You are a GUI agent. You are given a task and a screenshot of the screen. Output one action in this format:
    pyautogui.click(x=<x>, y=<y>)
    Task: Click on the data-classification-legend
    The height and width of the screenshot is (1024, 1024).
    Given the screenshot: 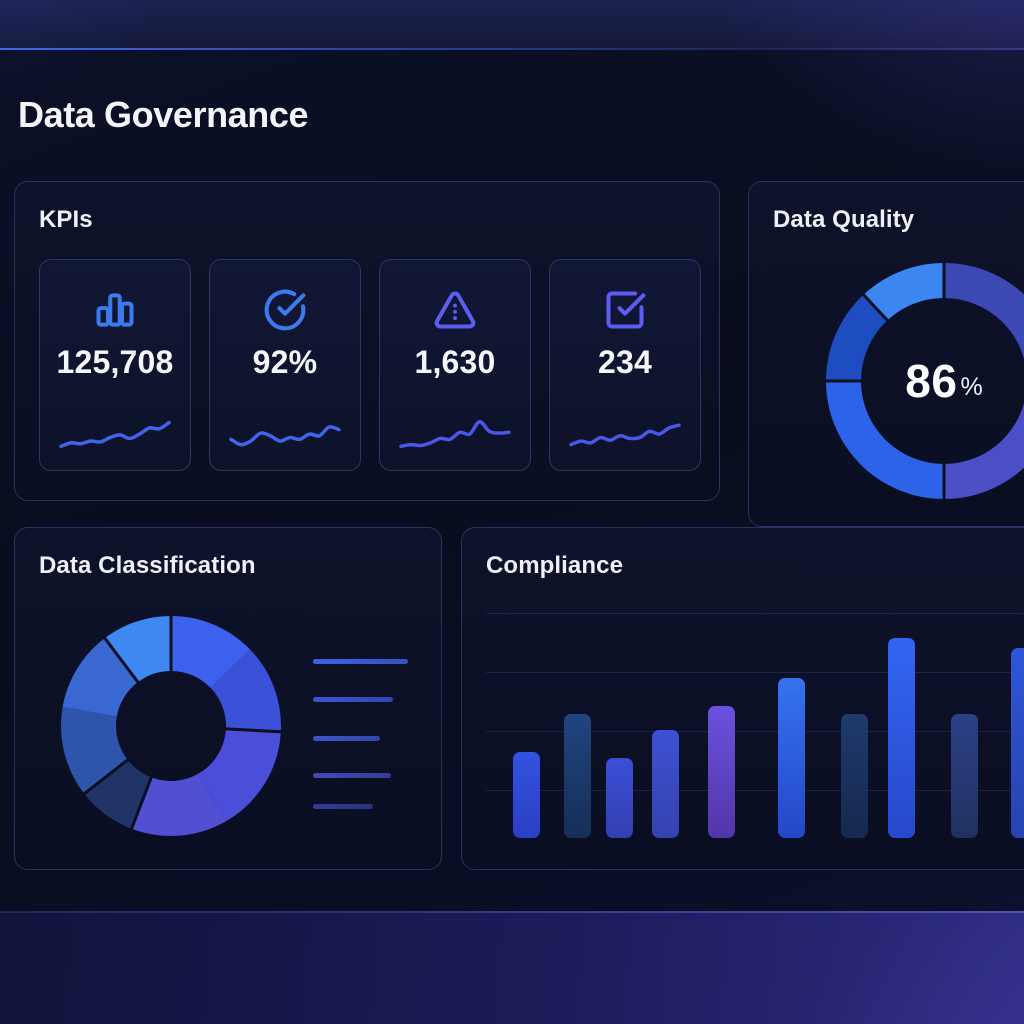 What is the action you would take?
    pyautogui.click(x=369, y=739)
    